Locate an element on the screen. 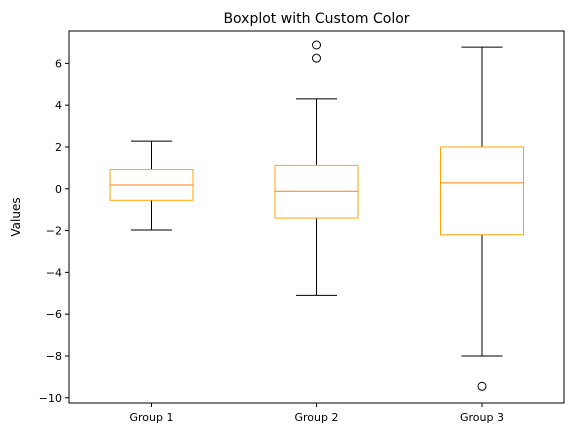  y-tick-label: −2 is located at coordinates (54, 231).